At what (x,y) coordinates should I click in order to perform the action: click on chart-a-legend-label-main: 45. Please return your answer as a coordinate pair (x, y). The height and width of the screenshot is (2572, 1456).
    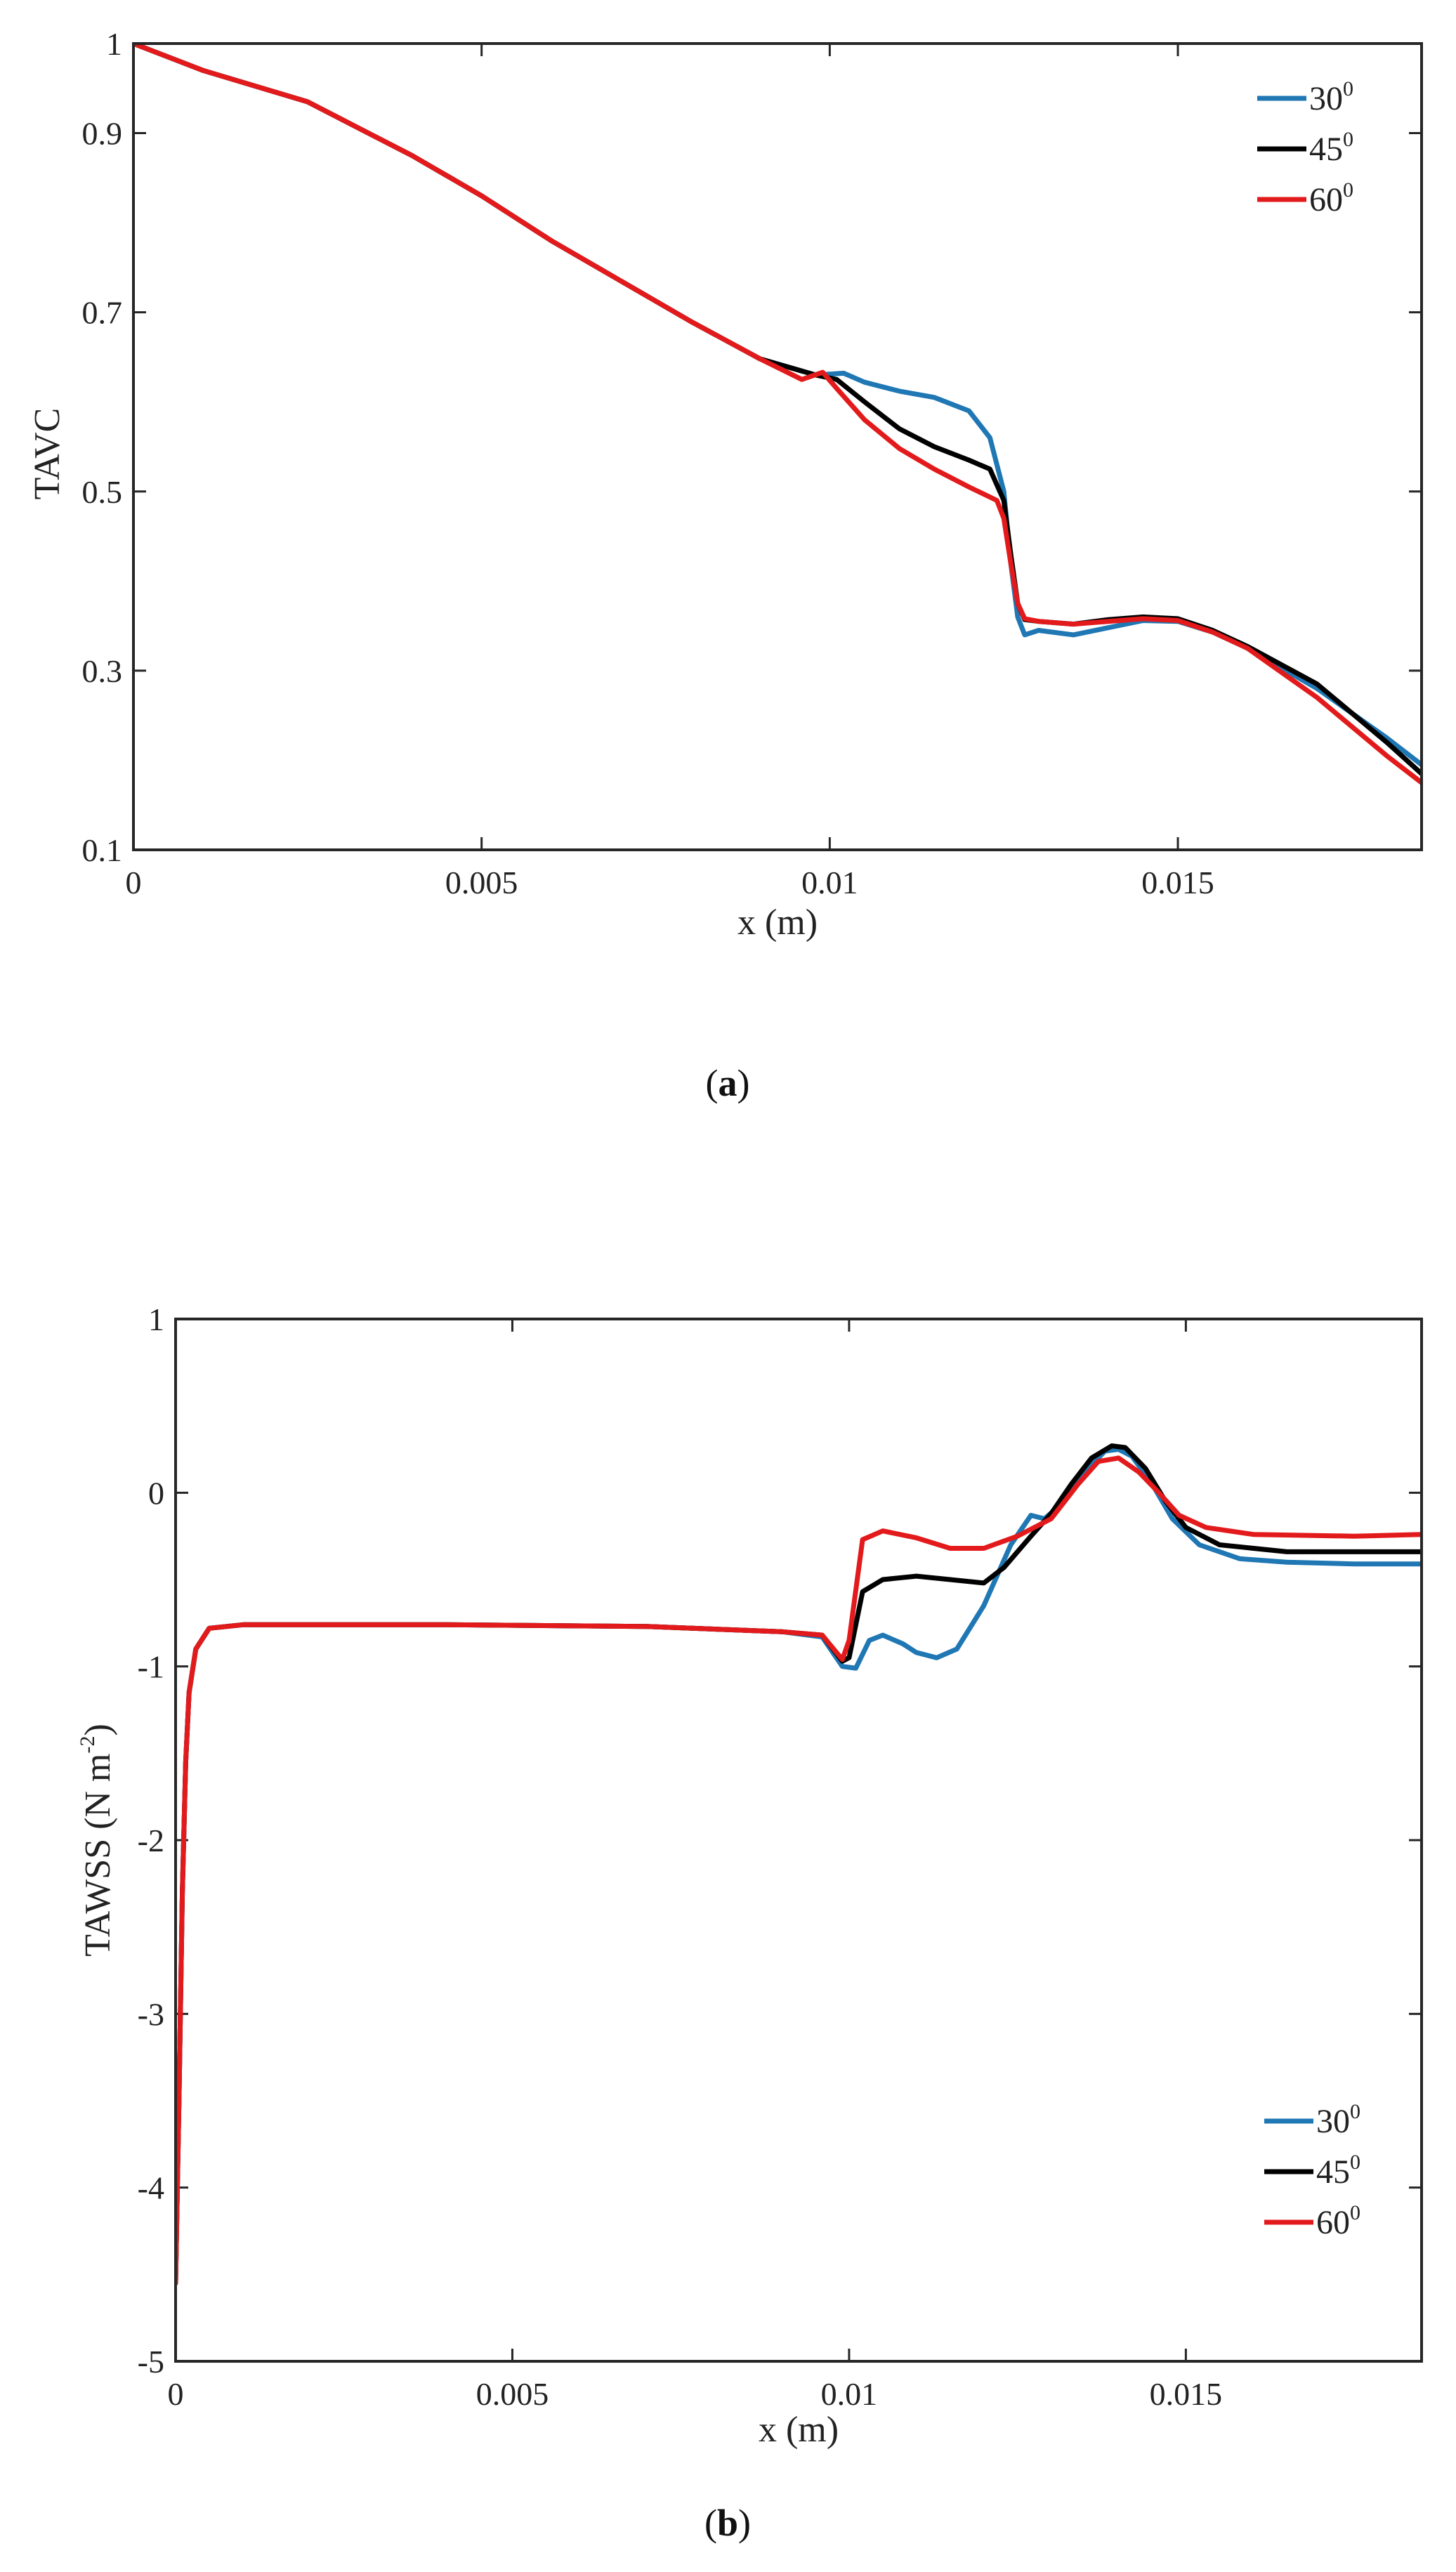
    Looking at the image, I should click on (1326, 150).